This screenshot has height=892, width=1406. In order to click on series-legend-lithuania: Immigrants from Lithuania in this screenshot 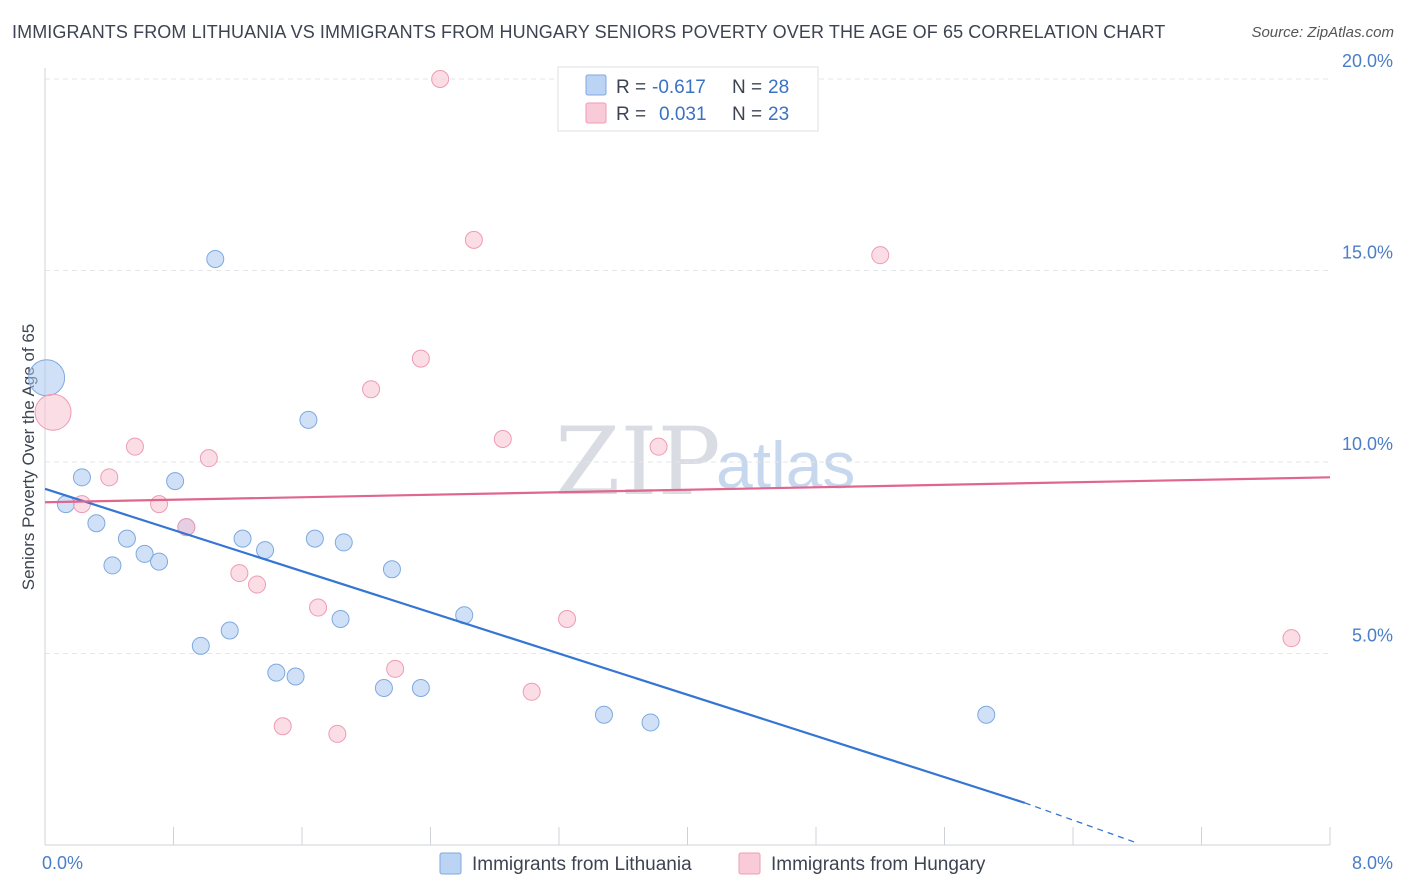, I will do `click(582, 864)`.